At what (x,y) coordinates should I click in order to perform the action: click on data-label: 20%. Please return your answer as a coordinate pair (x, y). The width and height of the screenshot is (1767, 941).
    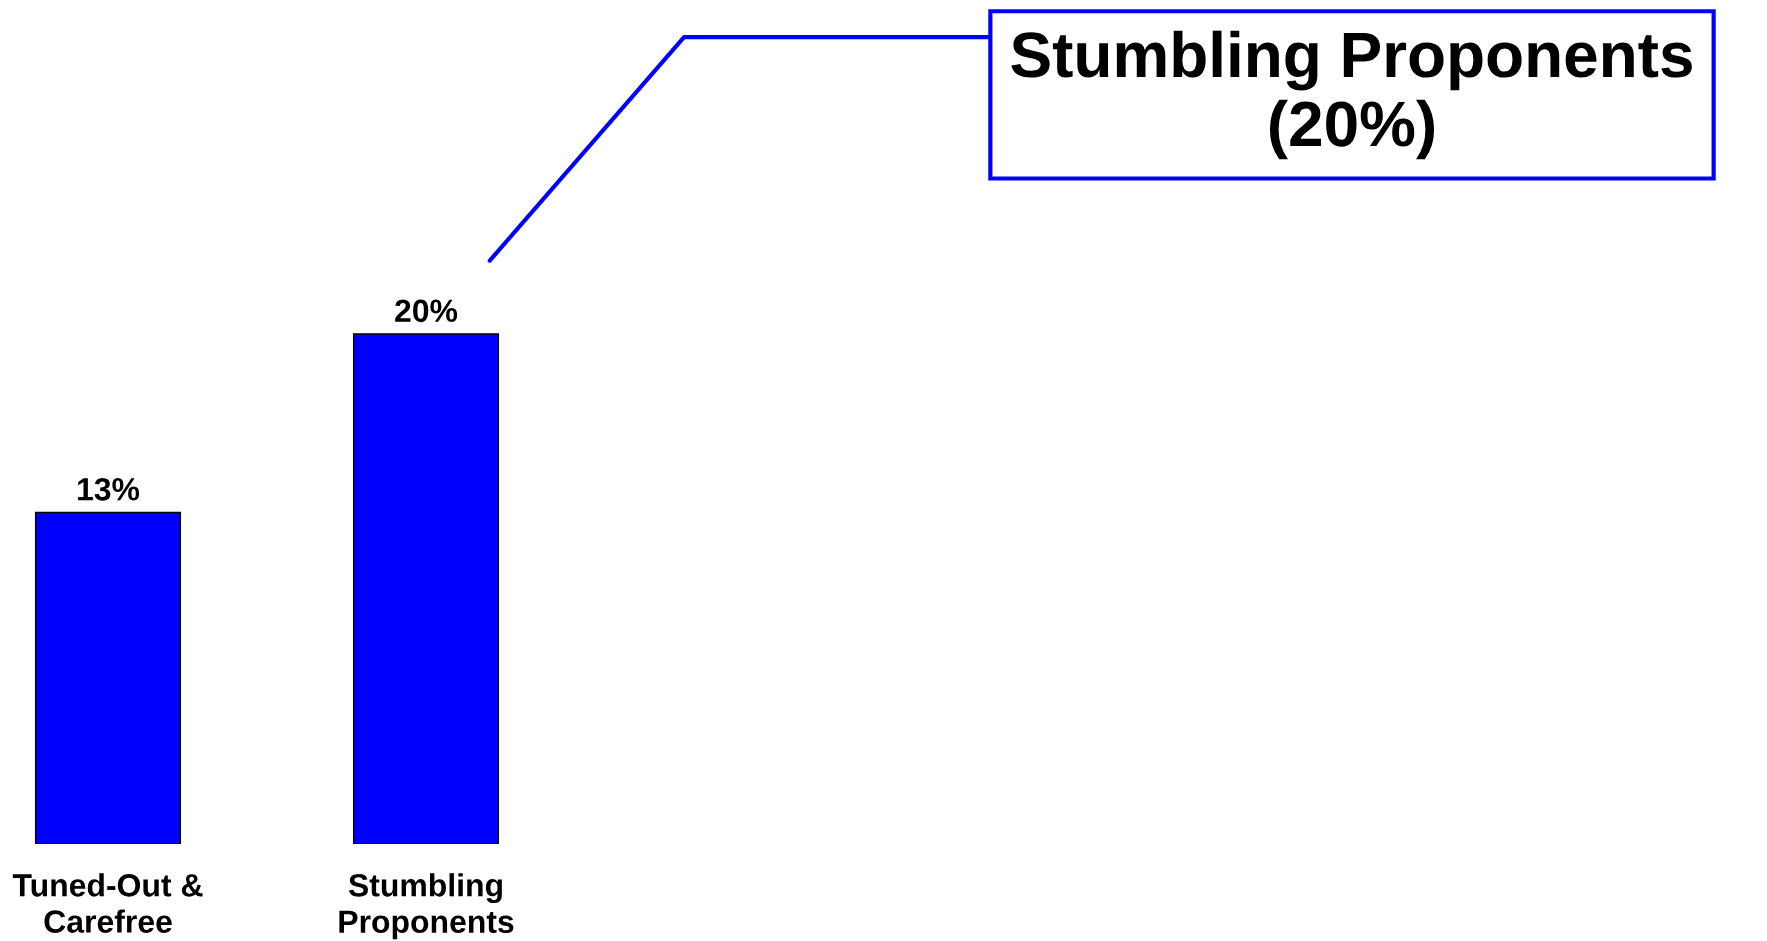
    Looking at the image, I should click on (426, 311).